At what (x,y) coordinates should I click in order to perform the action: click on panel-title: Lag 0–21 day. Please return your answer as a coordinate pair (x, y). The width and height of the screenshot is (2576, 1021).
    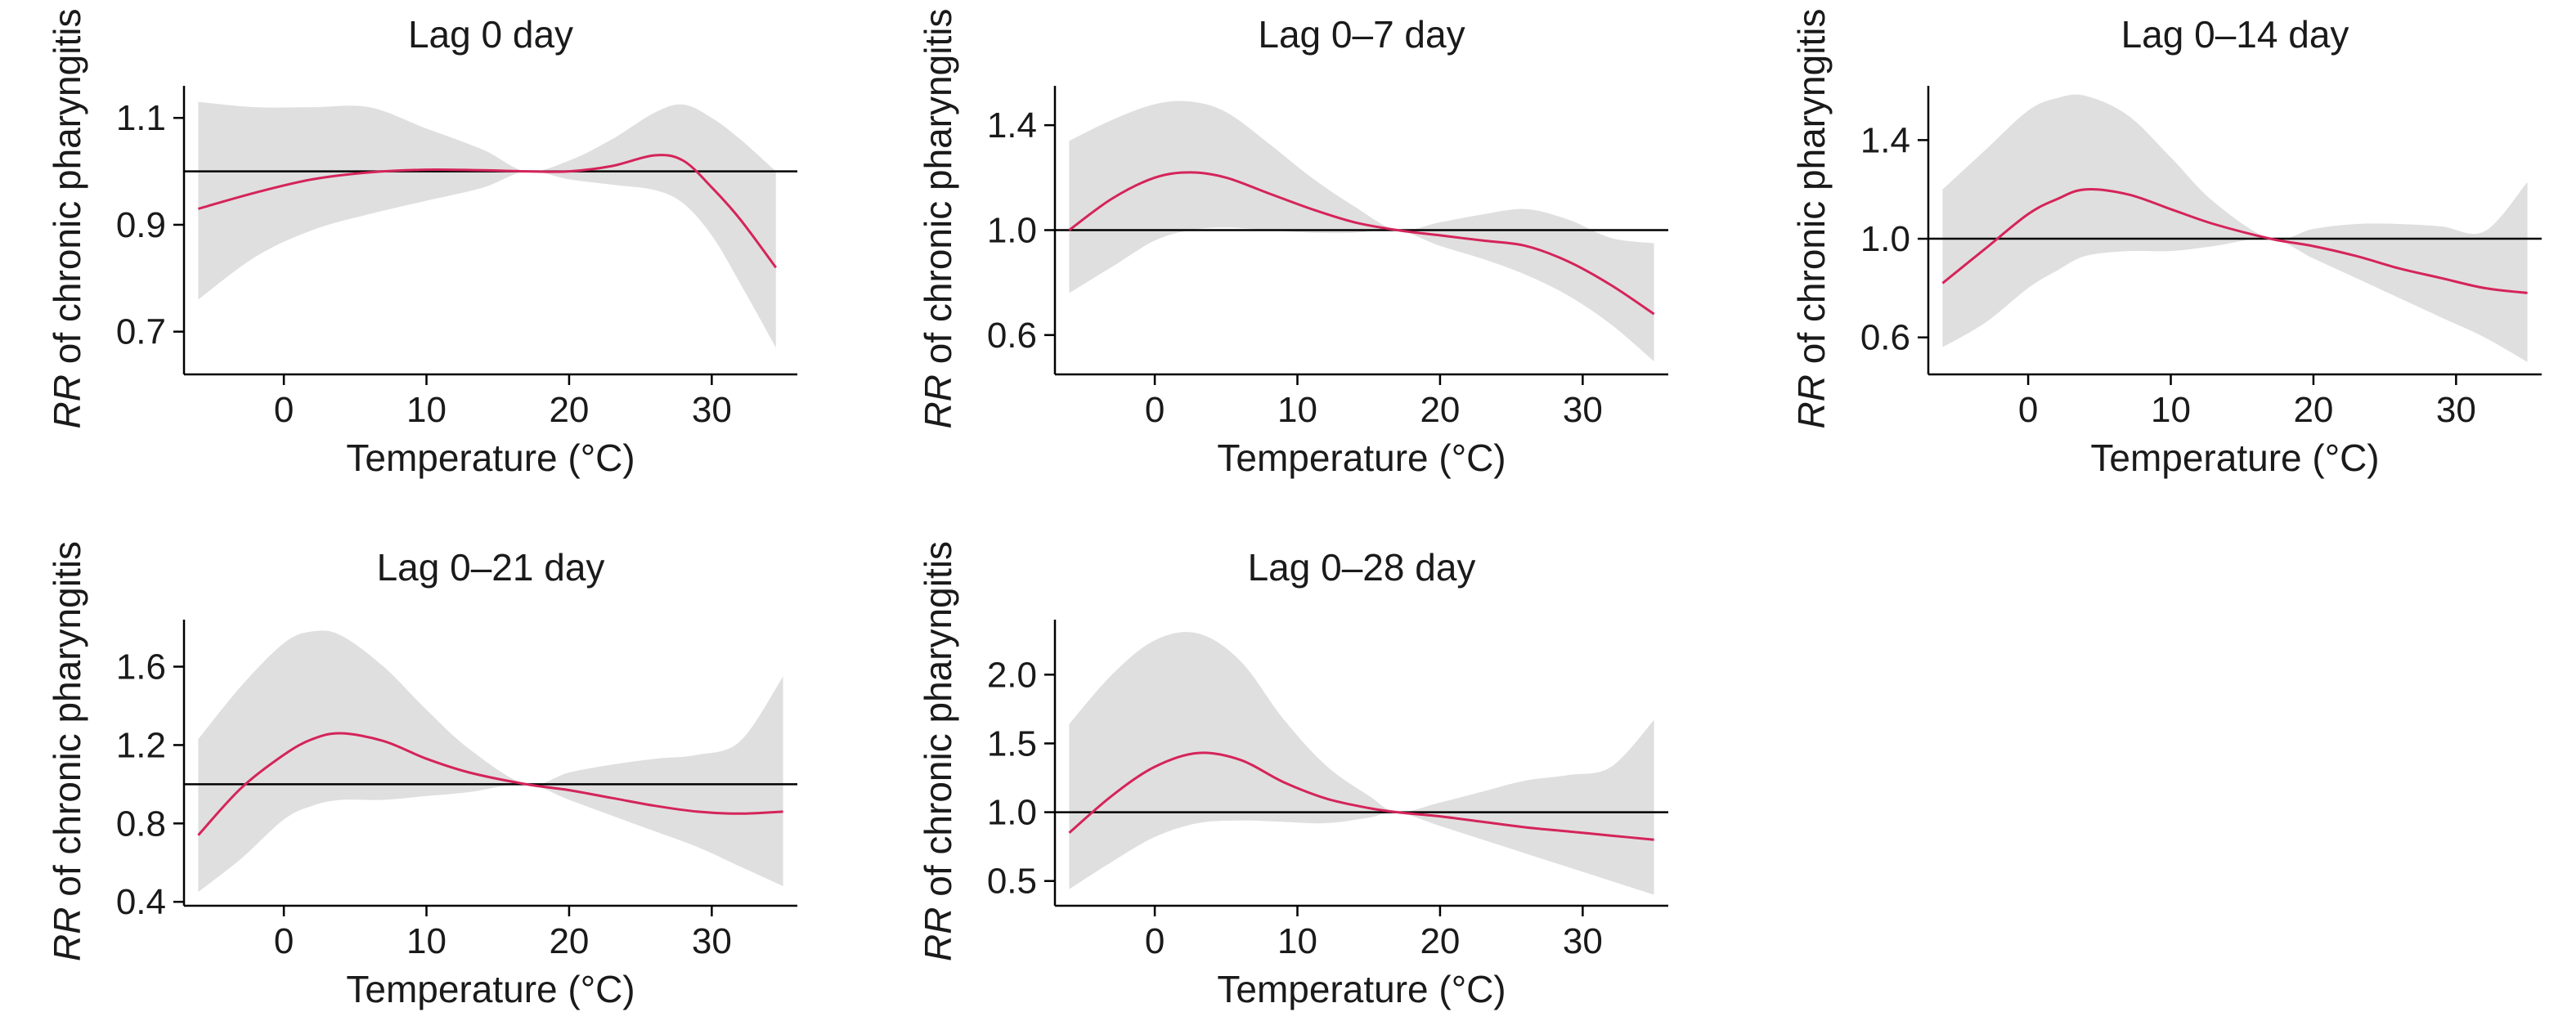
    Looking at the image, I should click on (491, 567).